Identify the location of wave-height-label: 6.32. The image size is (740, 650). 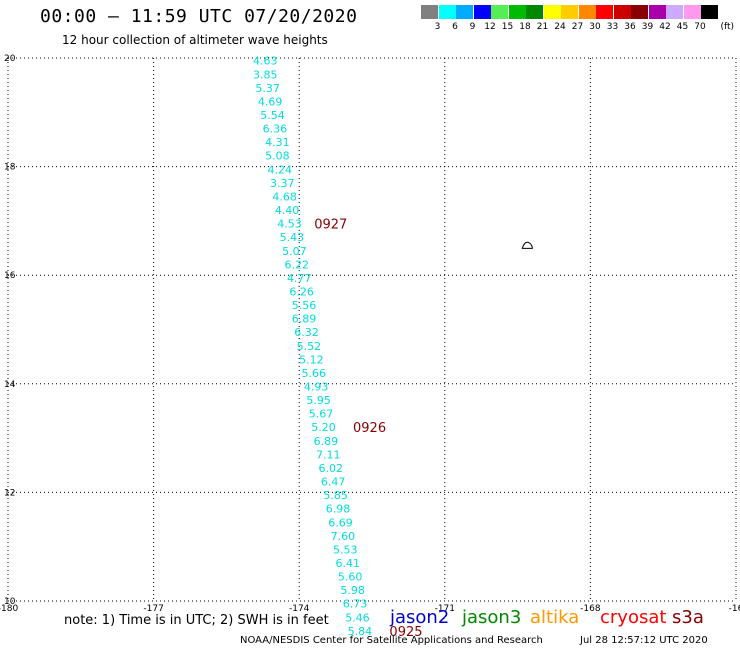
(306, 332).